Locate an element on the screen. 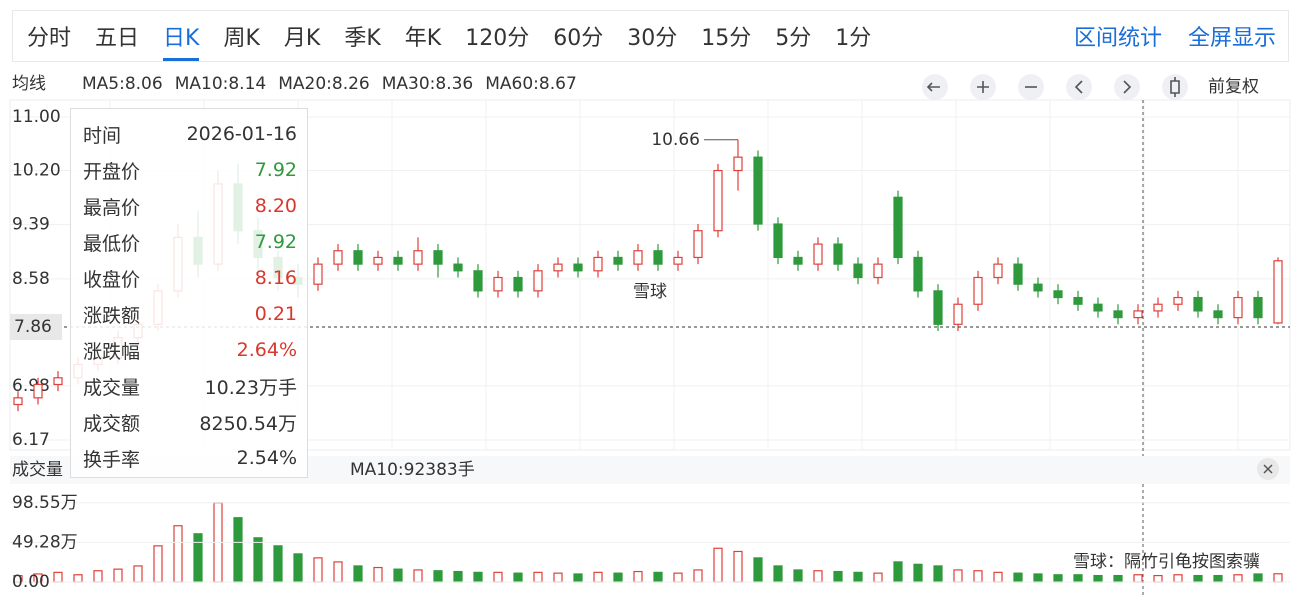 This screenshot has height=603, width=1297. period-tab: 季K is located at coordinates (362, 38).